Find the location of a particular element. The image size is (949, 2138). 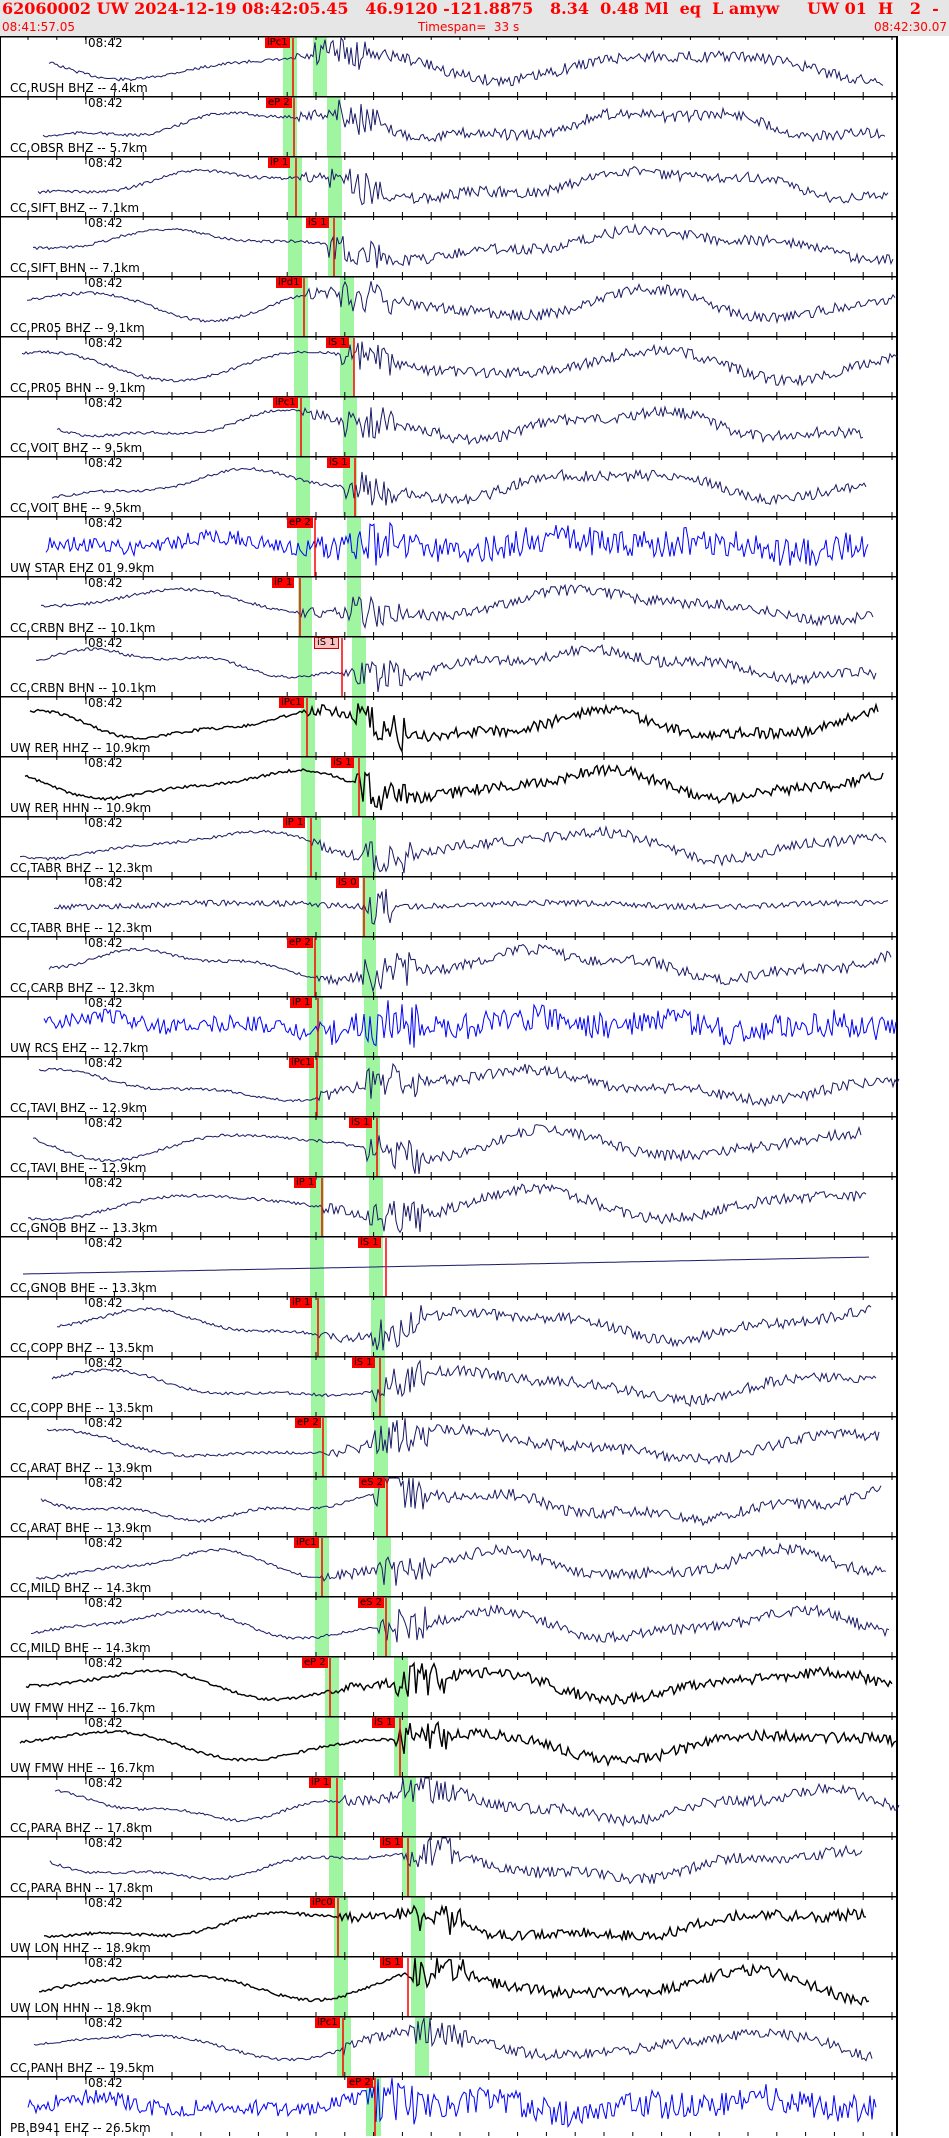

trace-panel: 08:42 iP 1 CC.TABR BHZ -- 12.3km is located at coordinates (474, 846).